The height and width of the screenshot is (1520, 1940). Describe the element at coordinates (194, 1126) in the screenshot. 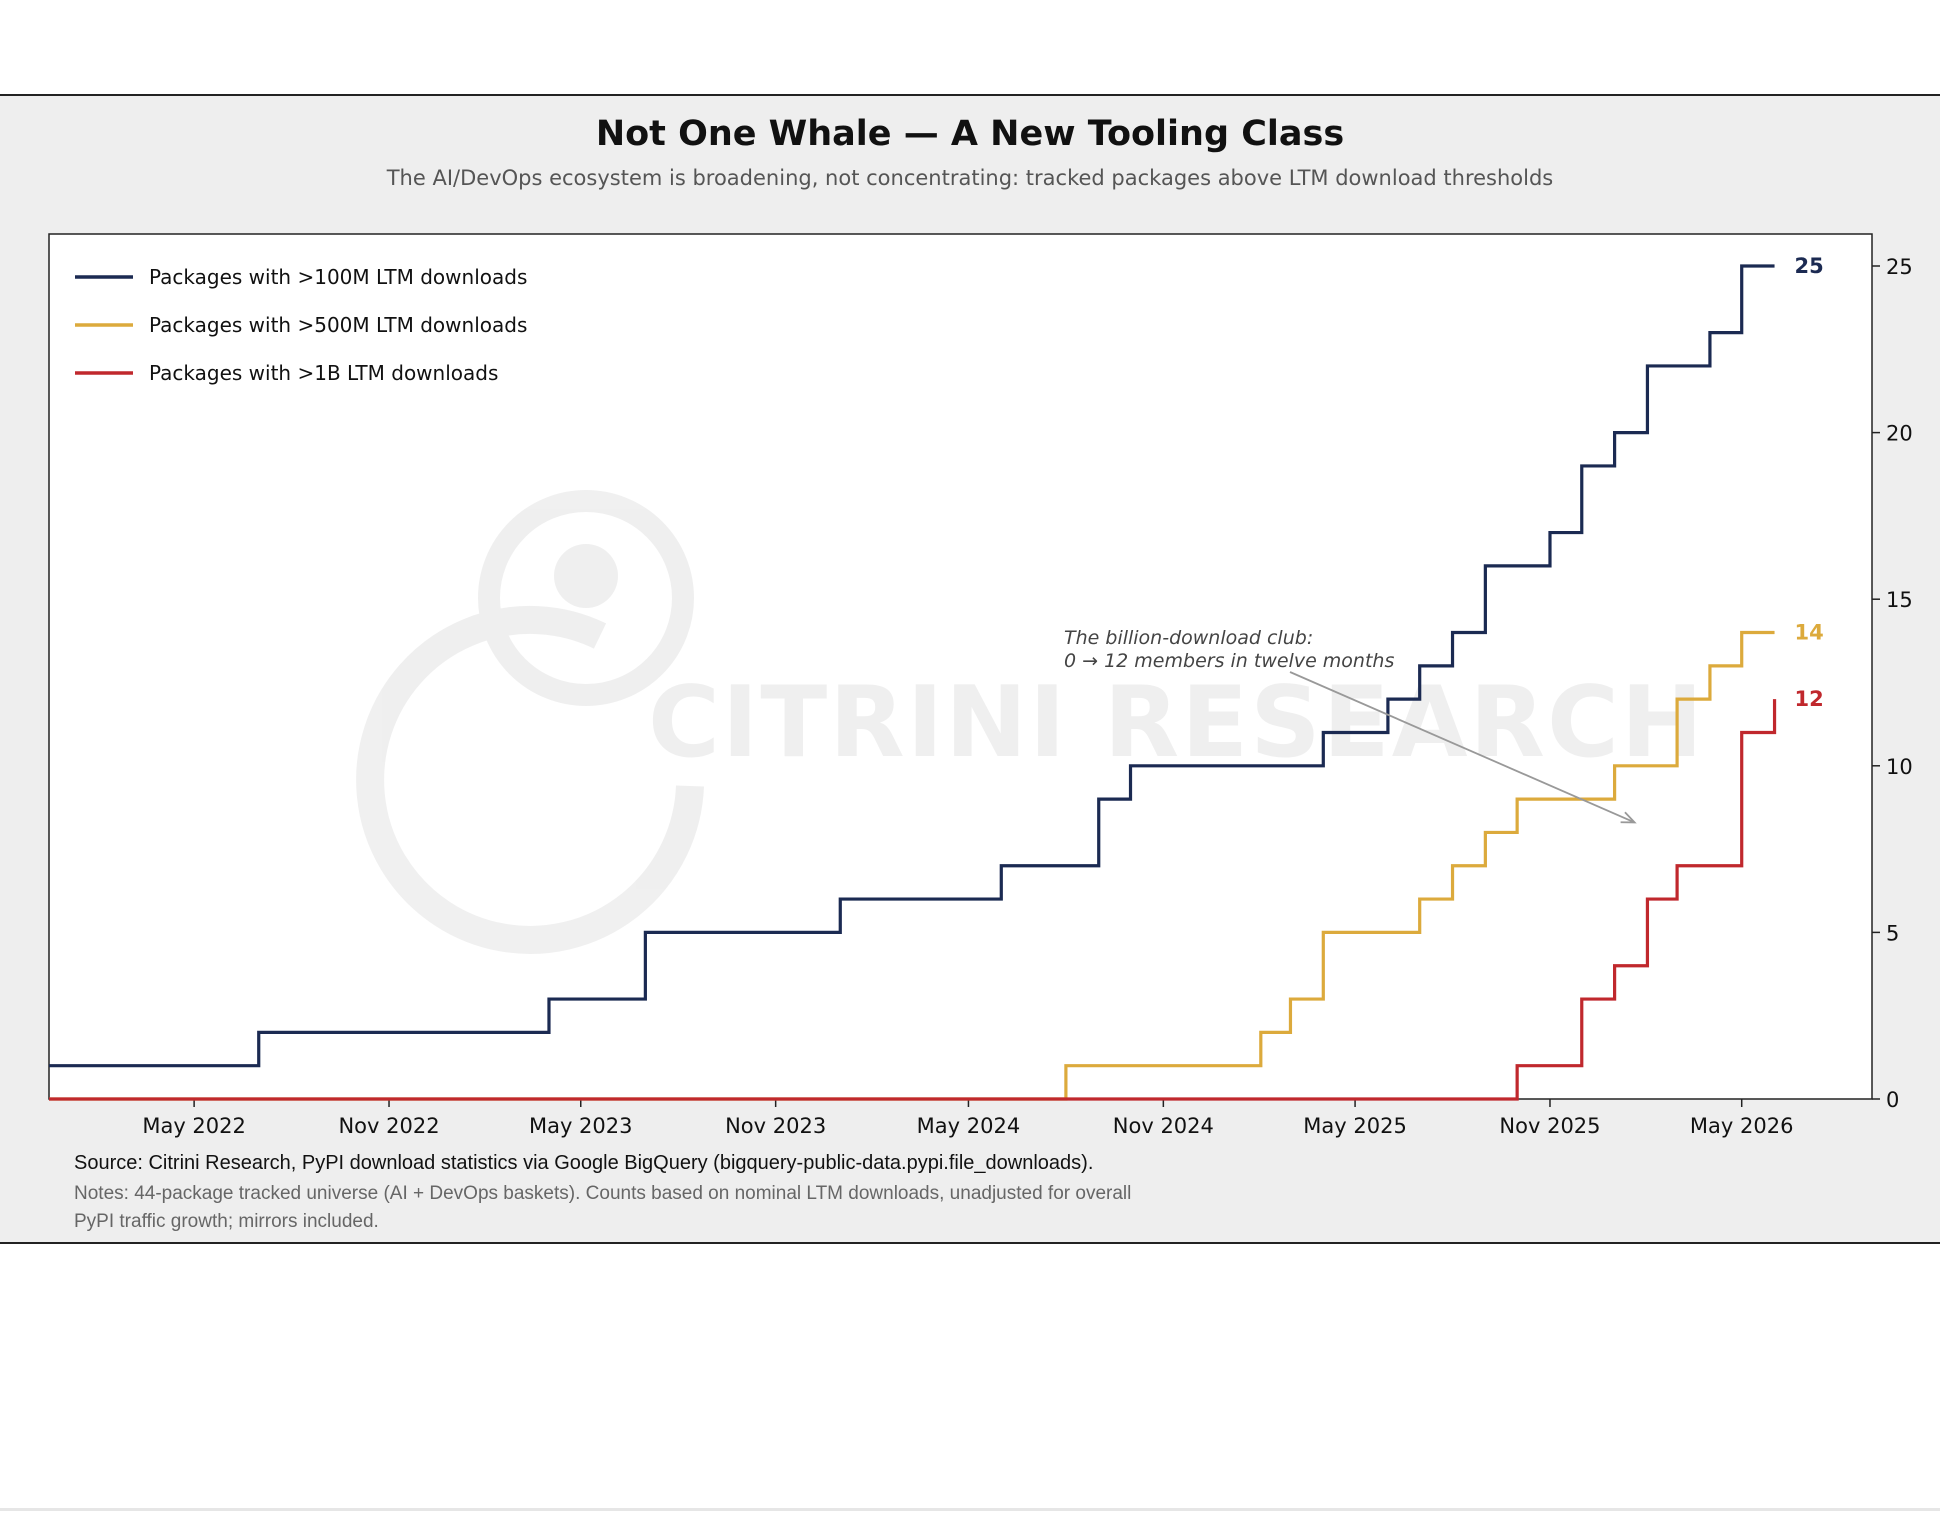

I see `x-tick-label: May 2022` at that location.